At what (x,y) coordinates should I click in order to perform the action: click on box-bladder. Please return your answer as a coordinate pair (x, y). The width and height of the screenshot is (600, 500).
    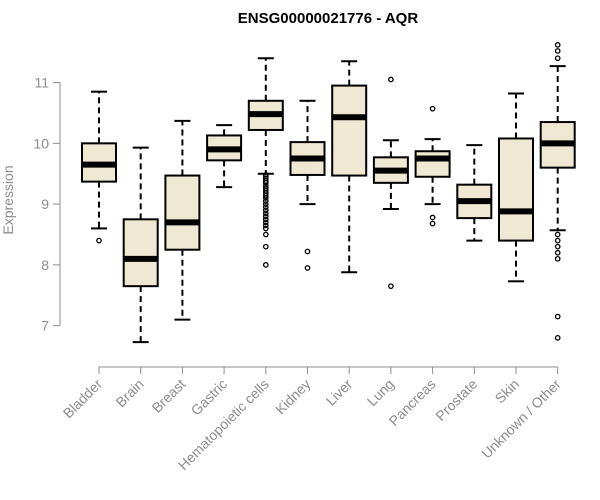
    Looking at the image, I should click on (99, 167).